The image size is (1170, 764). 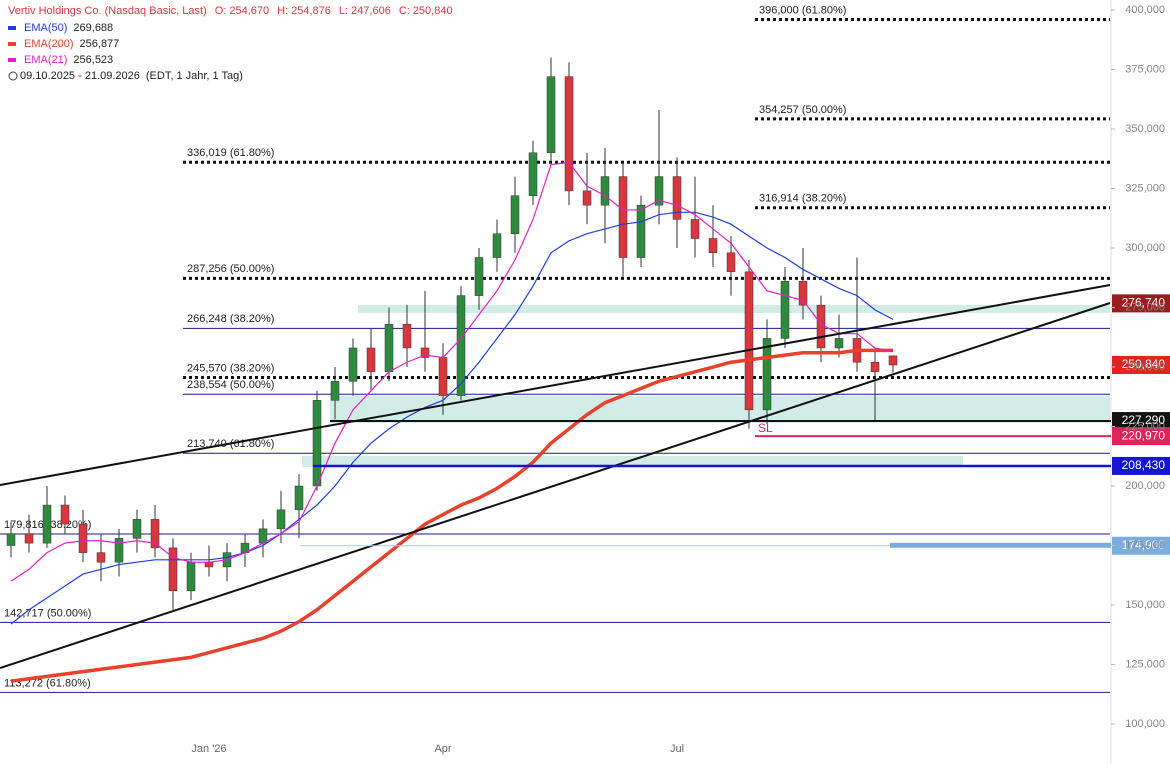 I want to click on legend-name: EMA(200), so click(x=49, y=44).